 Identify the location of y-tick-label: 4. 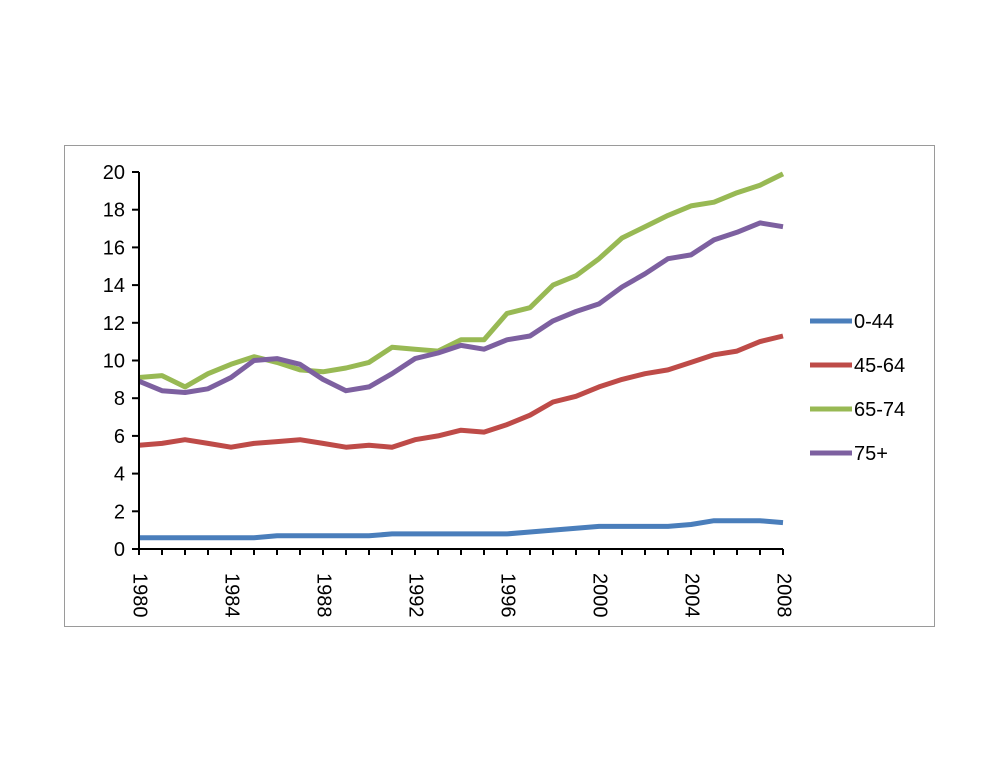
(119, 475).